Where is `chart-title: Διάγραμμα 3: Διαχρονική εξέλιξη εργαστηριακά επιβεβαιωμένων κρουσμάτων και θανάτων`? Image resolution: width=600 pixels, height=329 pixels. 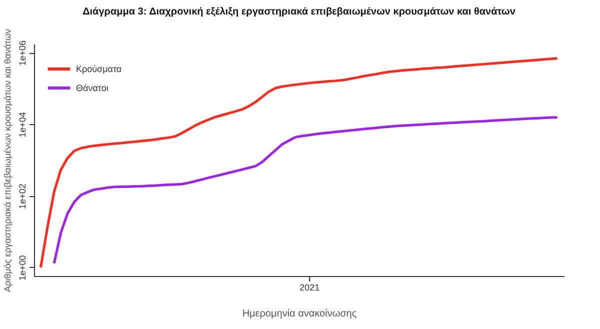 chart-title: Διάγραμμα 3: Διαχρονική εξέλιξη εργαστηριακά επιβεβαιωμένων κρουσμάτων και θανάτων is located at coordinates (299, 12).